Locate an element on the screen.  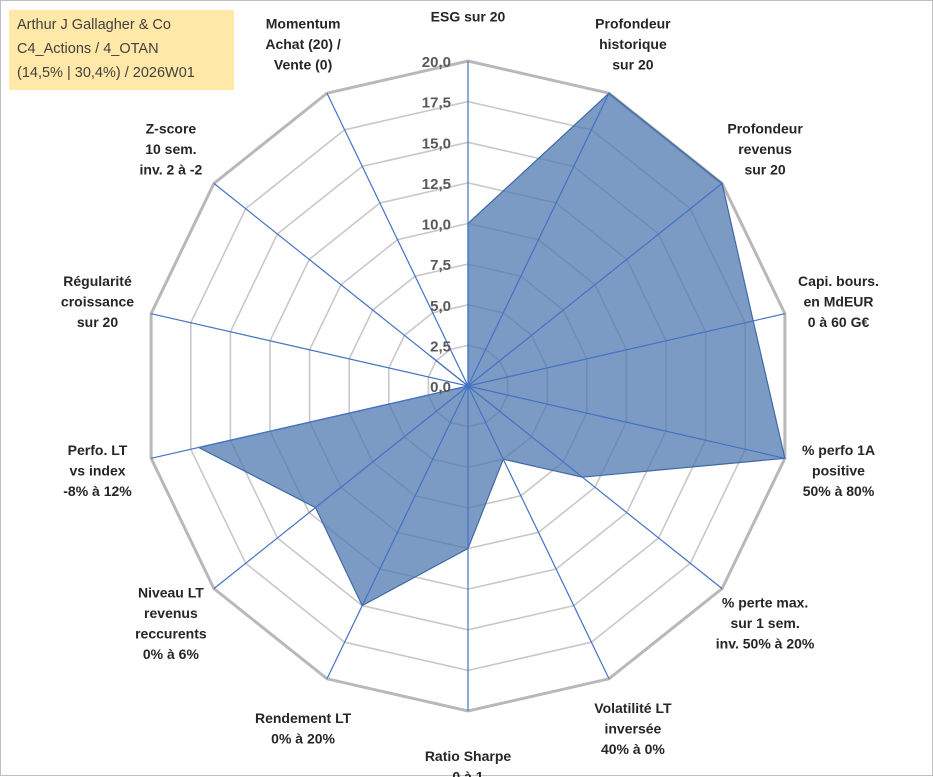
category-label-1-line-2: sur 20 is located at coordinates (632, 64).